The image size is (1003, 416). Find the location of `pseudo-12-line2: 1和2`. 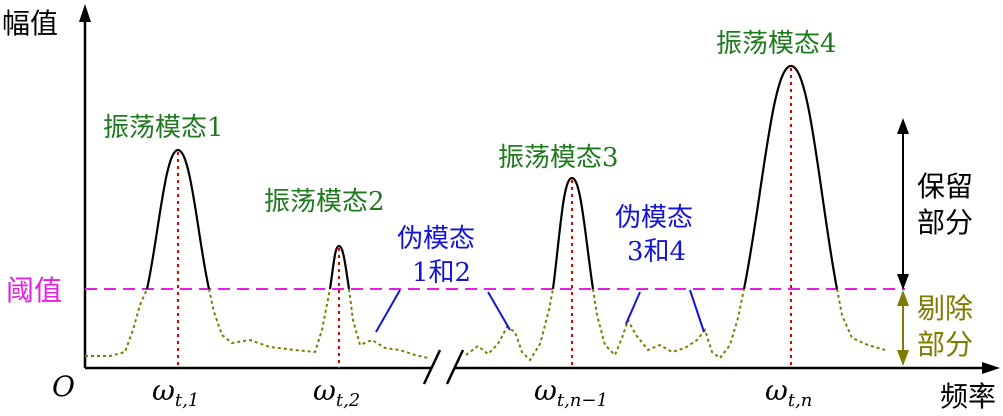

pseudo-12-line2: 1和2 is located at coordinates (441, 273).